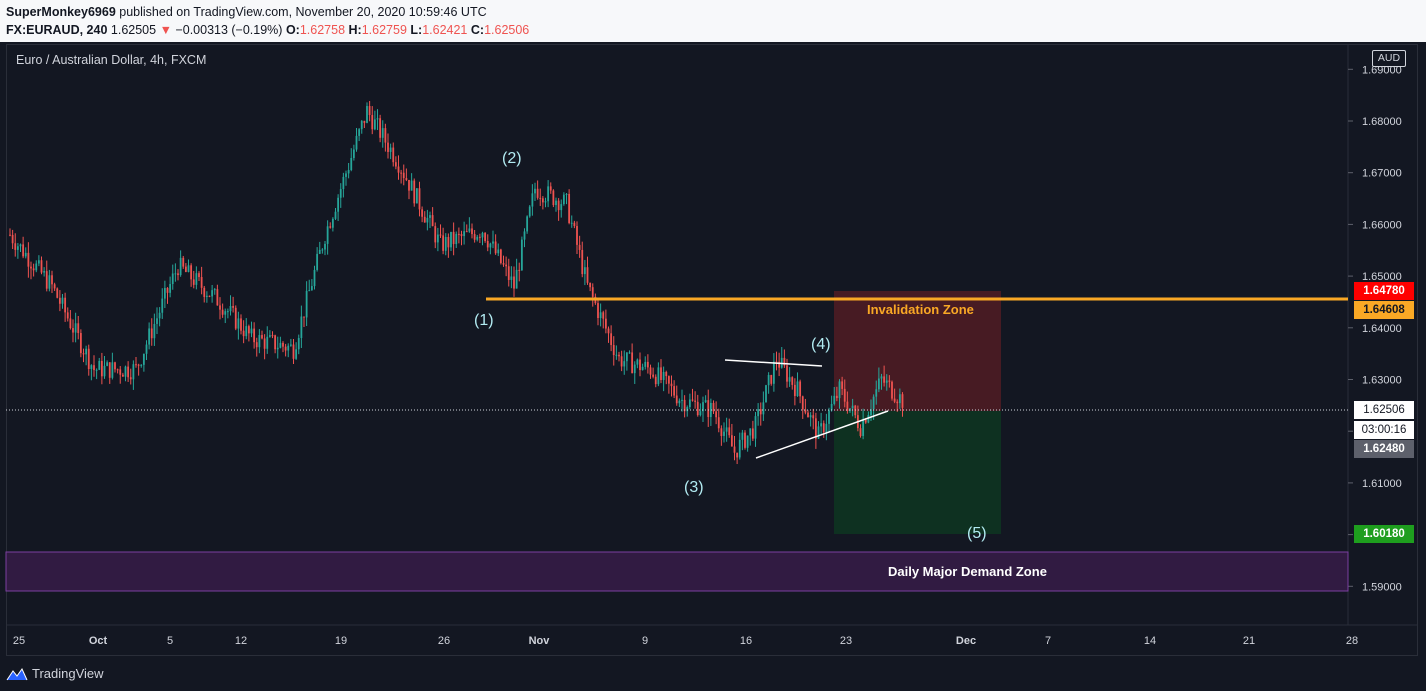 The image size is (1426, 691). Describe the element at coordinates (484, 320) in the screenshot. I see `wave-1-label: (1)` at that location.